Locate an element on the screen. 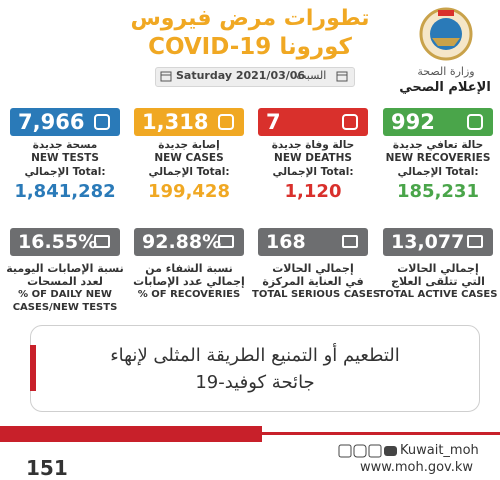 The height and width of the screenshot is (480, 500). stat-label: CASES/NEW TESTS is located at coordinates (65, 307).